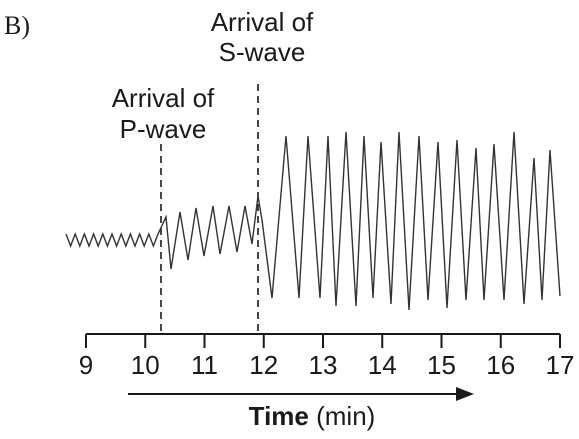 This screenshot has width=579, height=439. What do you see at coordinates (345, 416) in the screenshot?
I see `time-axis-title-unit: (min)` at bounding box center [345, 416].